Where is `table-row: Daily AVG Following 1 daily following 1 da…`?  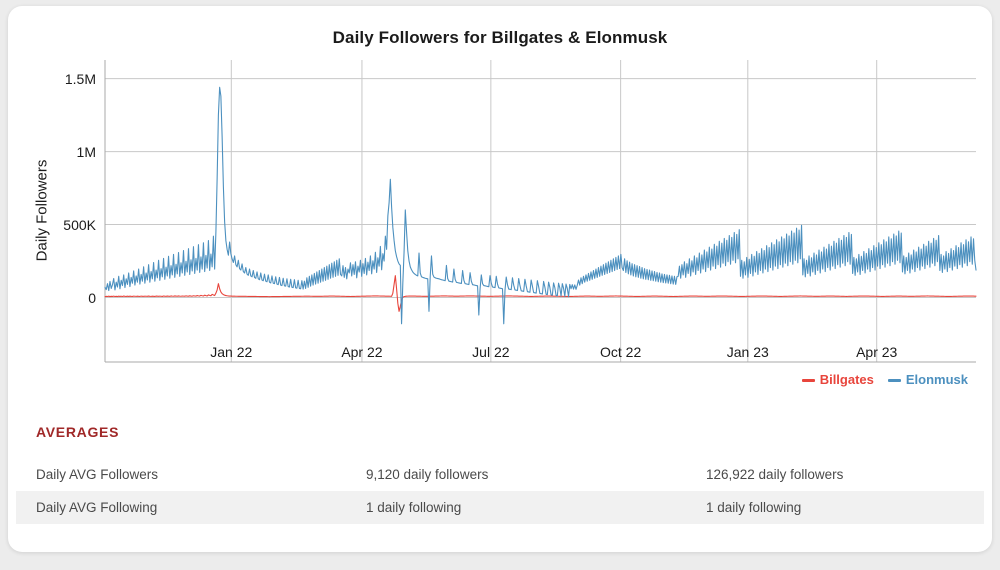
table-row: Daily AVG Following 1 daily following 1 da… is located at coordinates (500, 507).